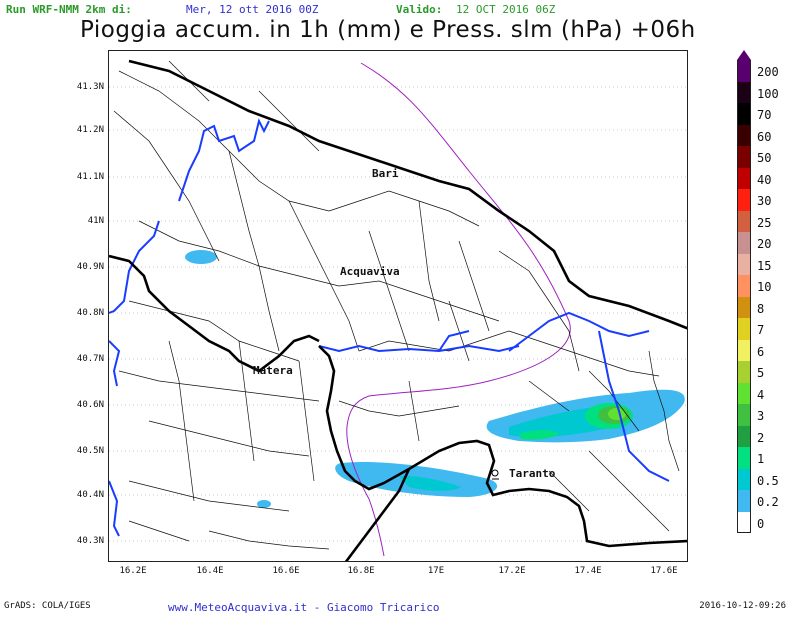  Describe the element at coordinates (764, 136) in the screenshot. I see `legend-label: 60` at that location.